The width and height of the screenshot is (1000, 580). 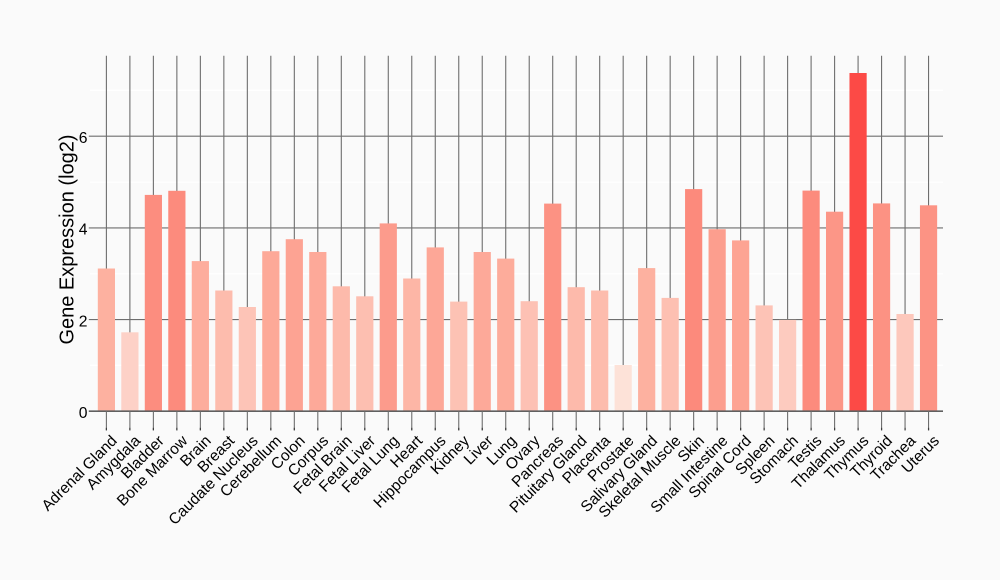 I want to click on svg-text: Gene Expression (log2), so click(x=68, y=239).